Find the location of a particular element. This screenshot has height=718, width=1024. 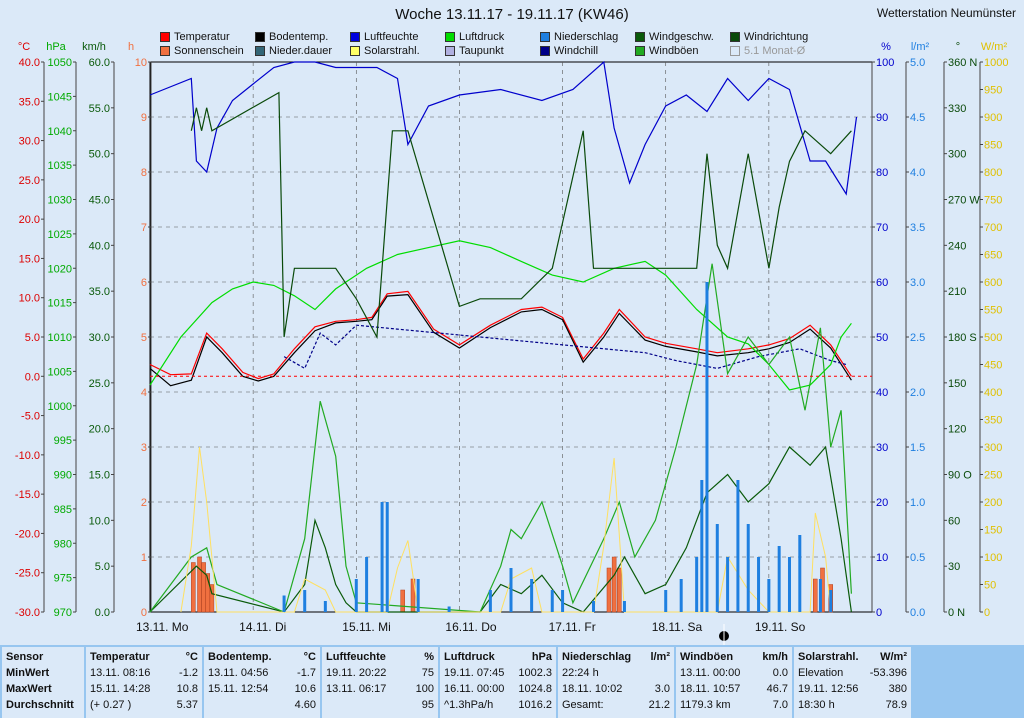

cell-value: 10.8 is located at coordinates (187, 689).